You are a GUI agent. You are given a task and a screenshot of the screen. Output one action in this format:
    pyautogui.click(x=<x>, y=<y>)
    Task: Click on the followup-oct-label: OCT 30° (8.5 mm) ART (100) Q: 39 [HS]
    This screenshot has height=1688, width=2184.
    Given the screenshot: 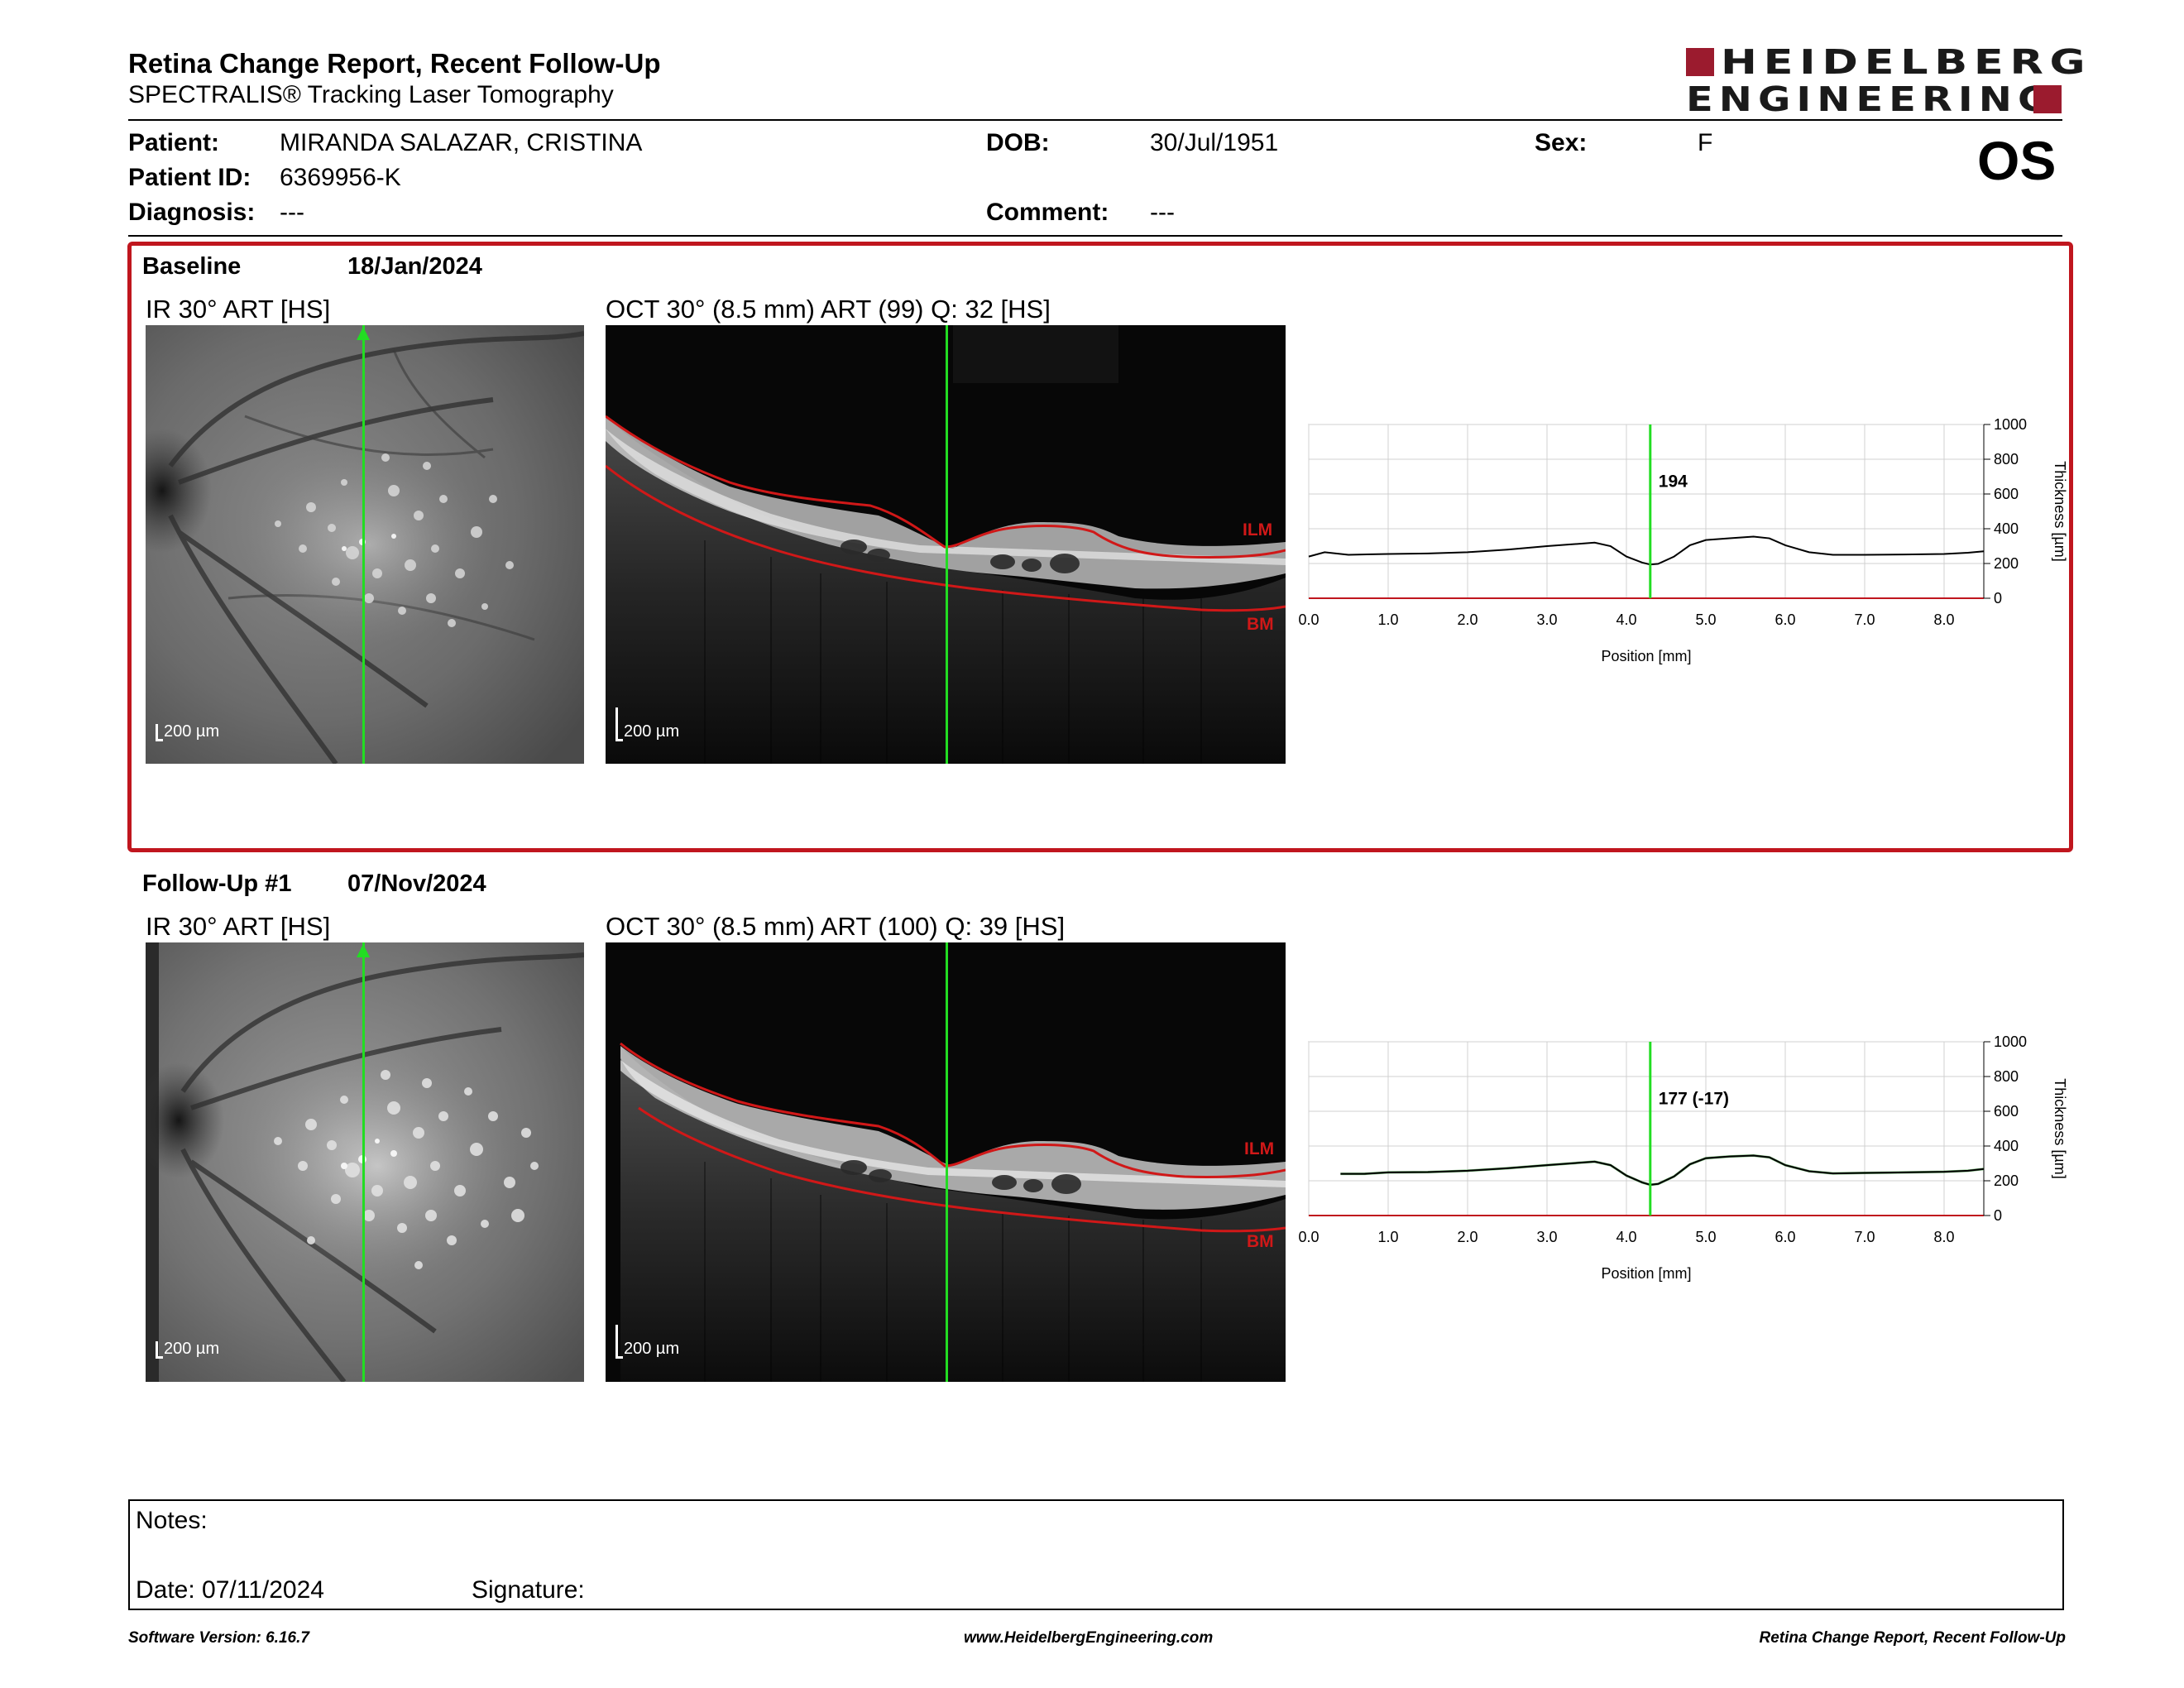 What is the action you would take?
    pyautogui.click(x=836, y=926)
    